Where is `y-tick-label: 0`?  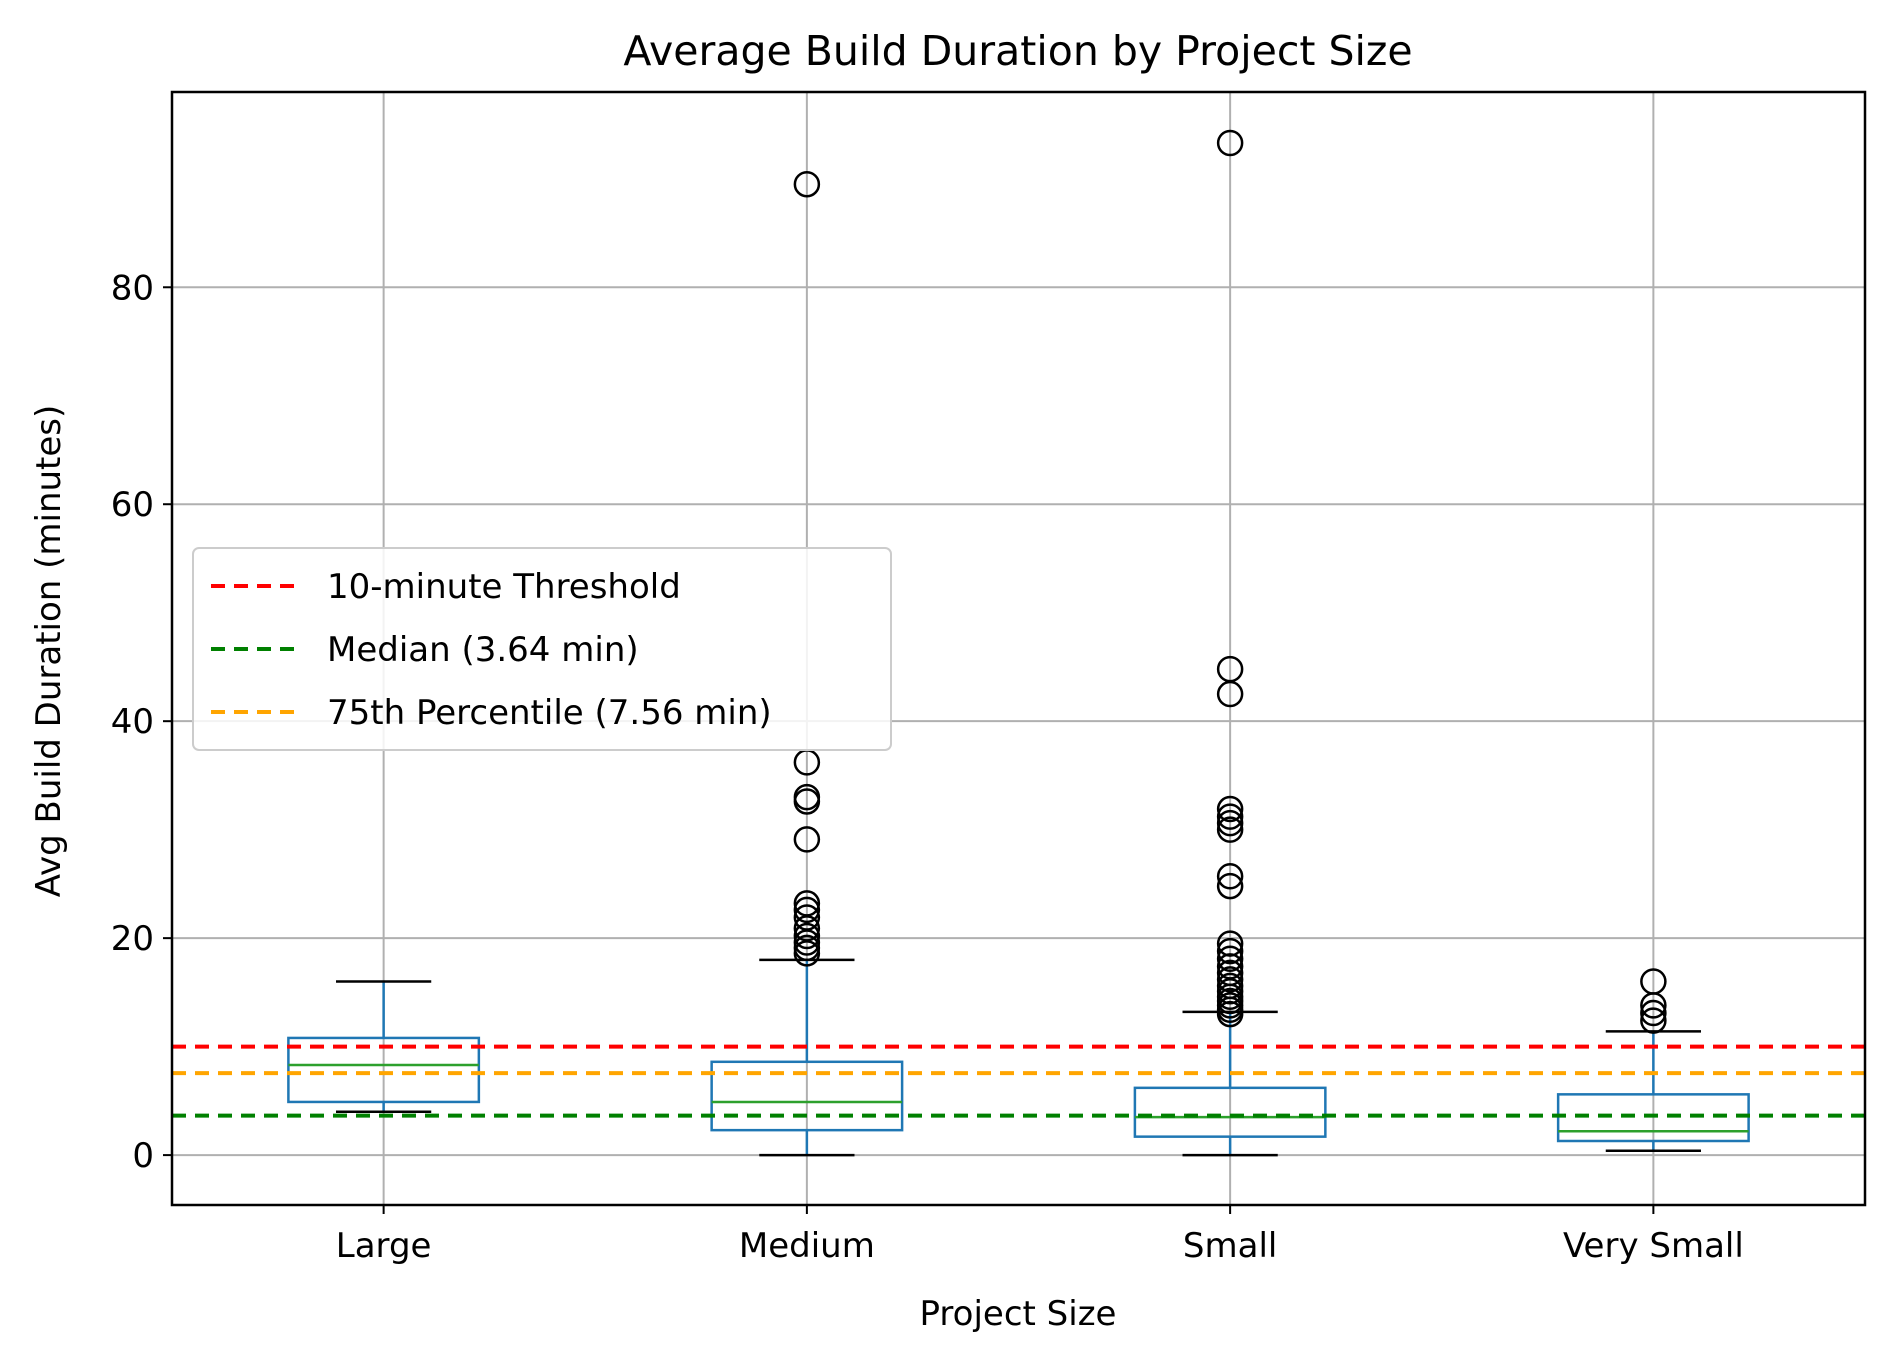
y-tick-label: 0 is located at coordinates (143, 1156).